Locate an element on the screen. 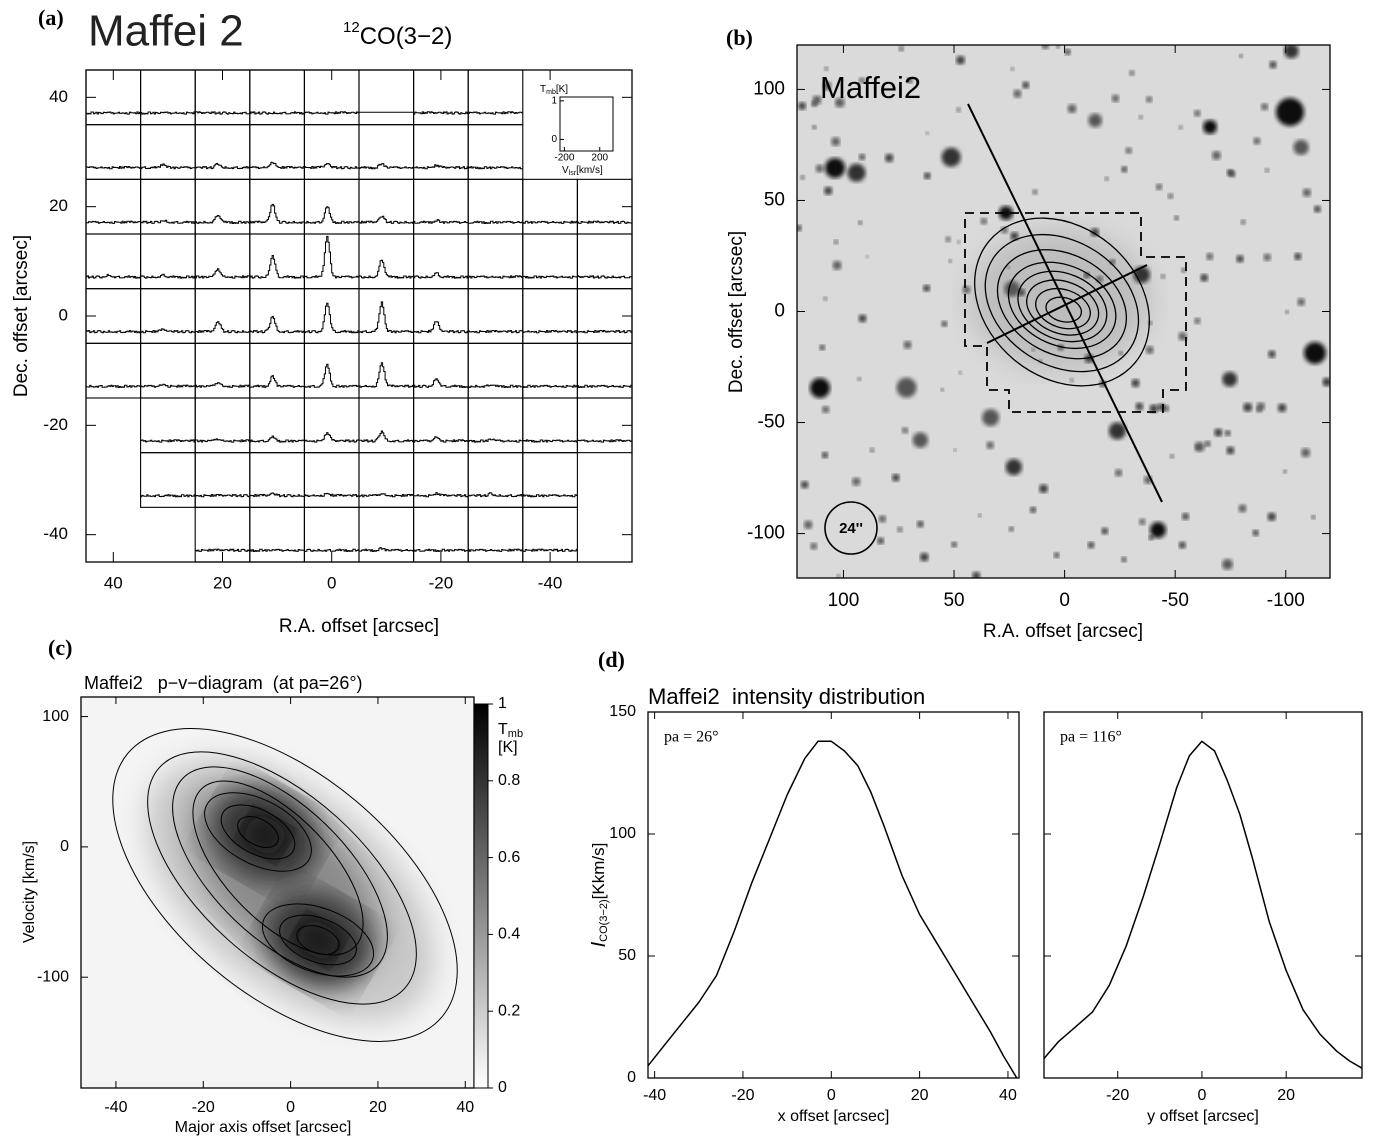  y-tick-label: 100 is located at coordinates (769, 88).